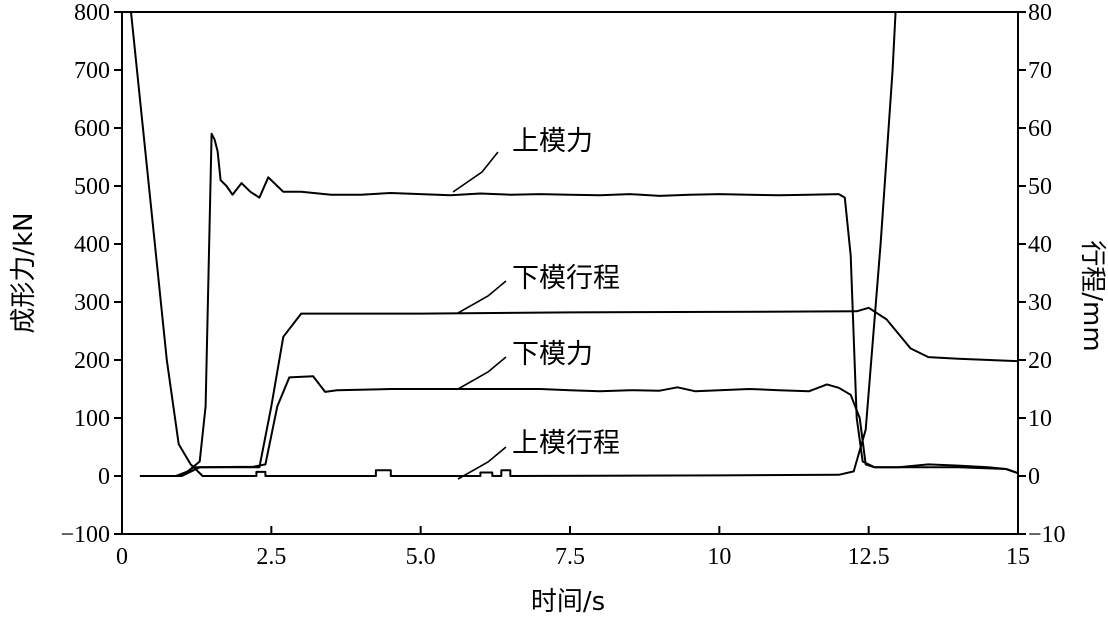  I want to click on x-tick-label: 0, so click(122, 557).